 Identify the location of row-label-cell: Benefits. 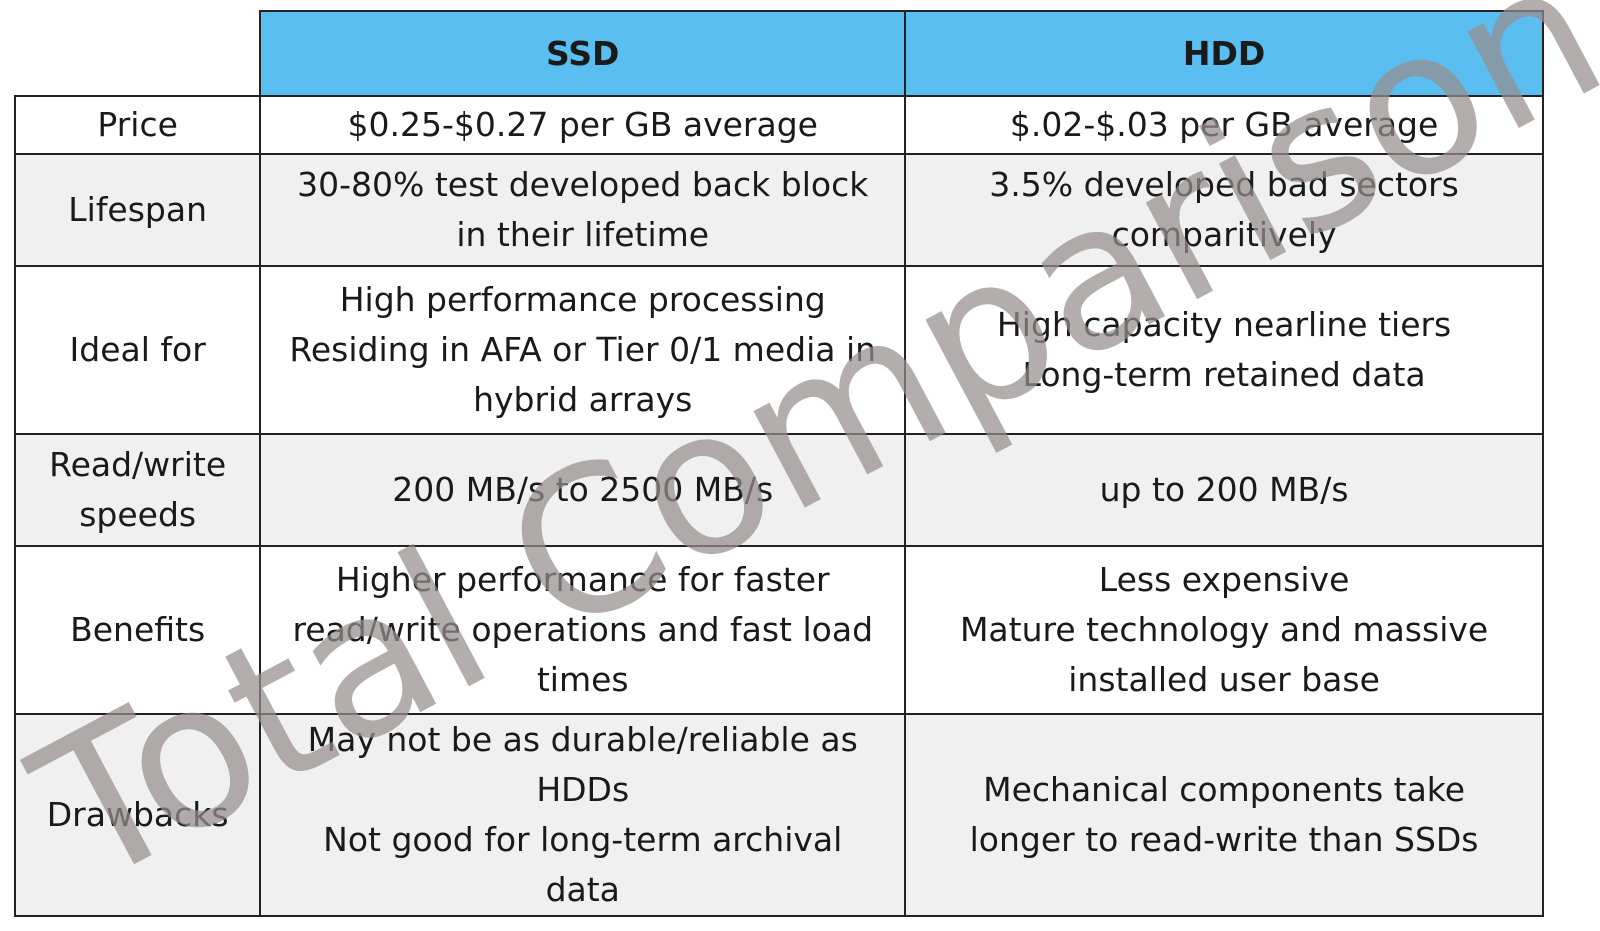
(137, 630).